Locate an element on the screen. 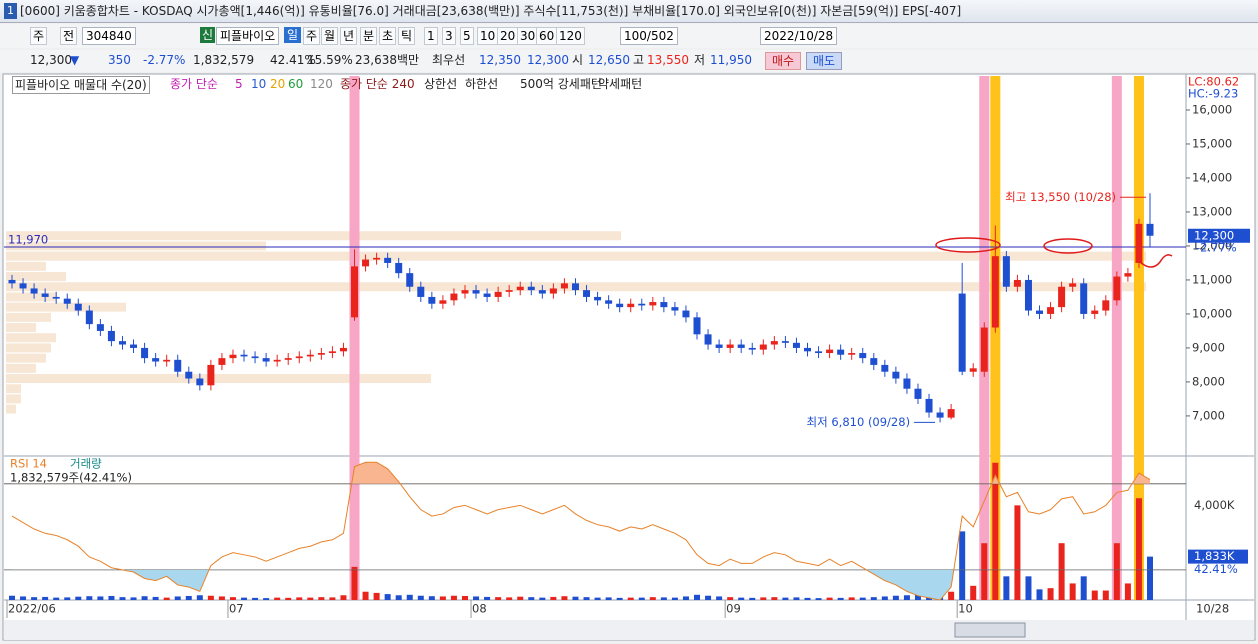  toolbar-item: 년 is located at coordinates (349, 36).